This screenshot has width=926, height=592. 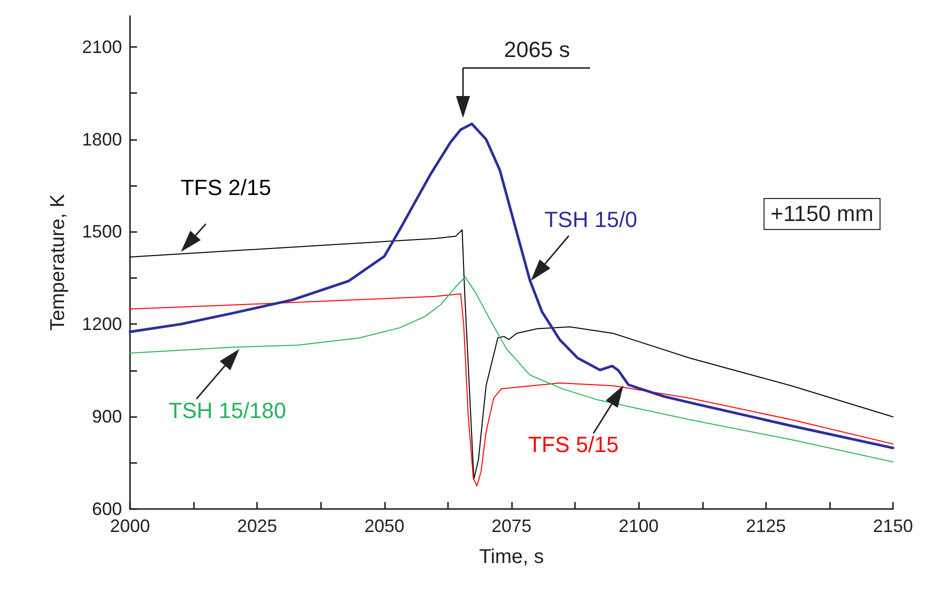 What do you see at coordinates (107, 509) in the screenshot?
I see `y-tick-label: 600` at bounding box center [107, 509].